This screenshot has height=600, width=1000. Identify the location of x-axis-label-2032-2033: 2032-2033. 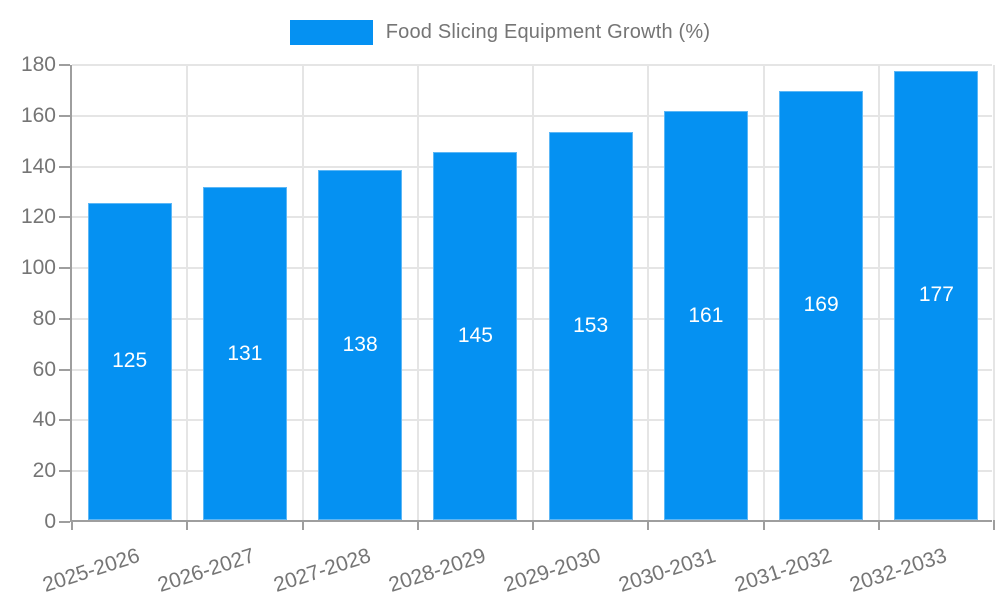
(898, 570).